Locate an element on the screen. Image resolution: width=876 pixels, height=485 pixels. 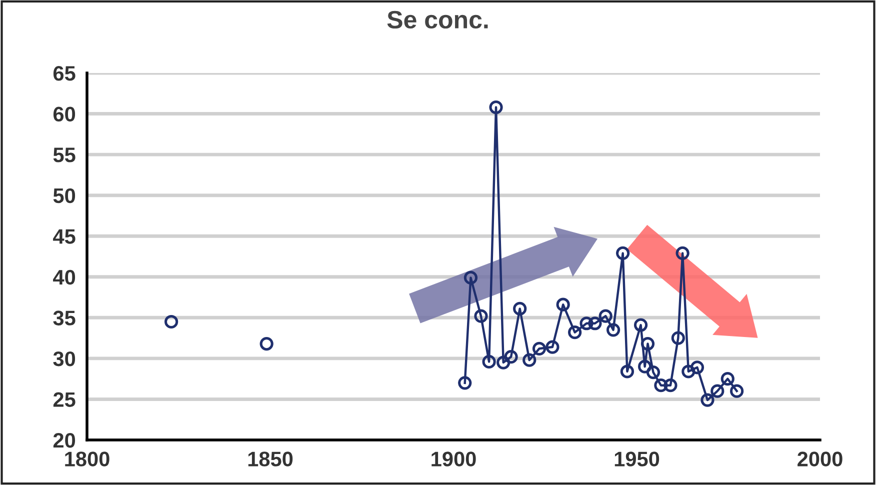
x-tick-label: 1850 is located at coordinates (270, 459).